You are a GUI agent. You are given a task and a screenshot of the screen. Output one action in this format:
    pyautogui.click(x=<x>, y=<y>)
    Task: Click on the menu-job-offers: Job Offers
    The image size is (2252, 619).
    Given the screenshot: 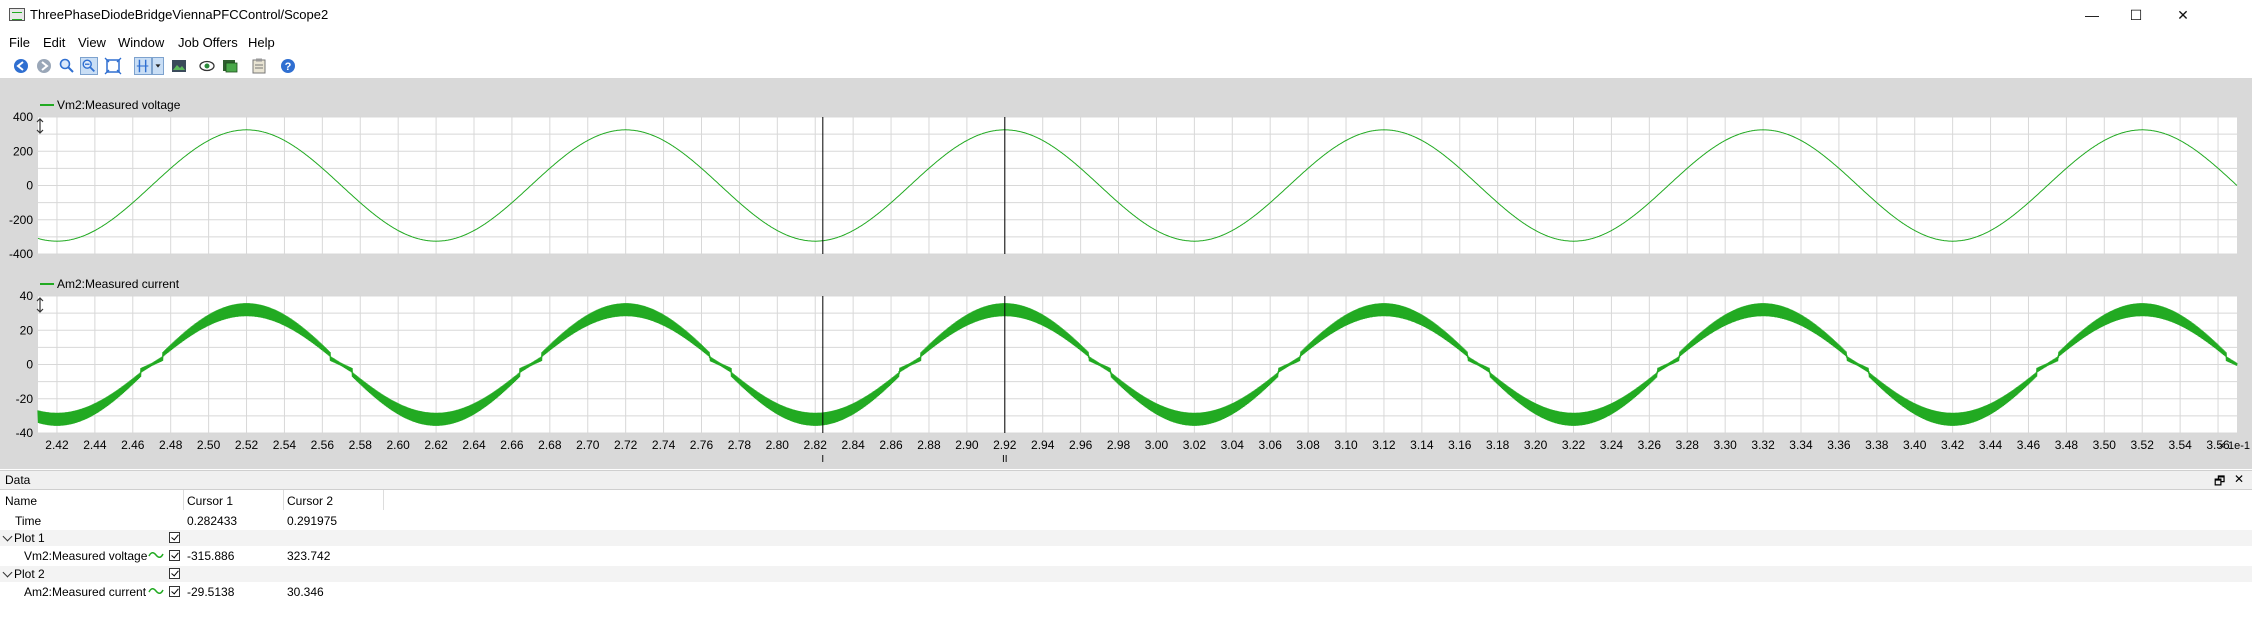 What is the action you would take?
    pyautogui.click(x=208, y=42)
    